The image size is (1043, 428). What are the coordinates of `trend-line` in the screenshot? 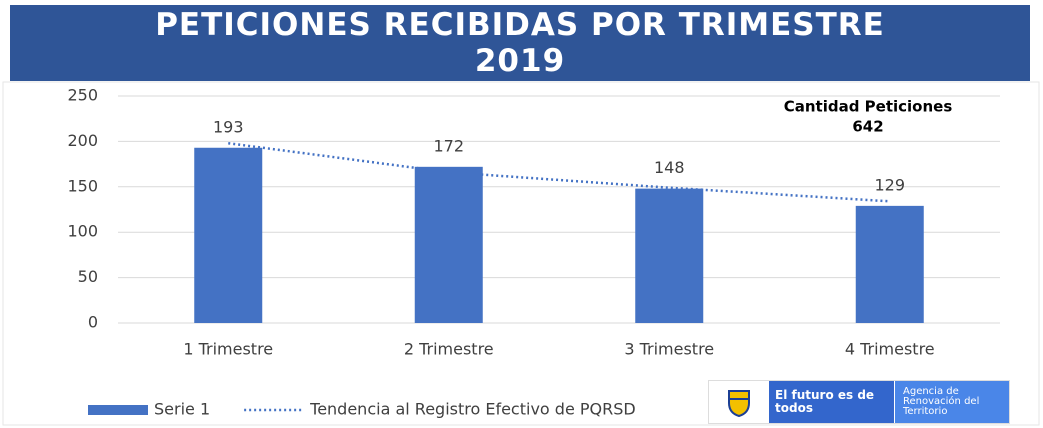 It's located at (559, 172).